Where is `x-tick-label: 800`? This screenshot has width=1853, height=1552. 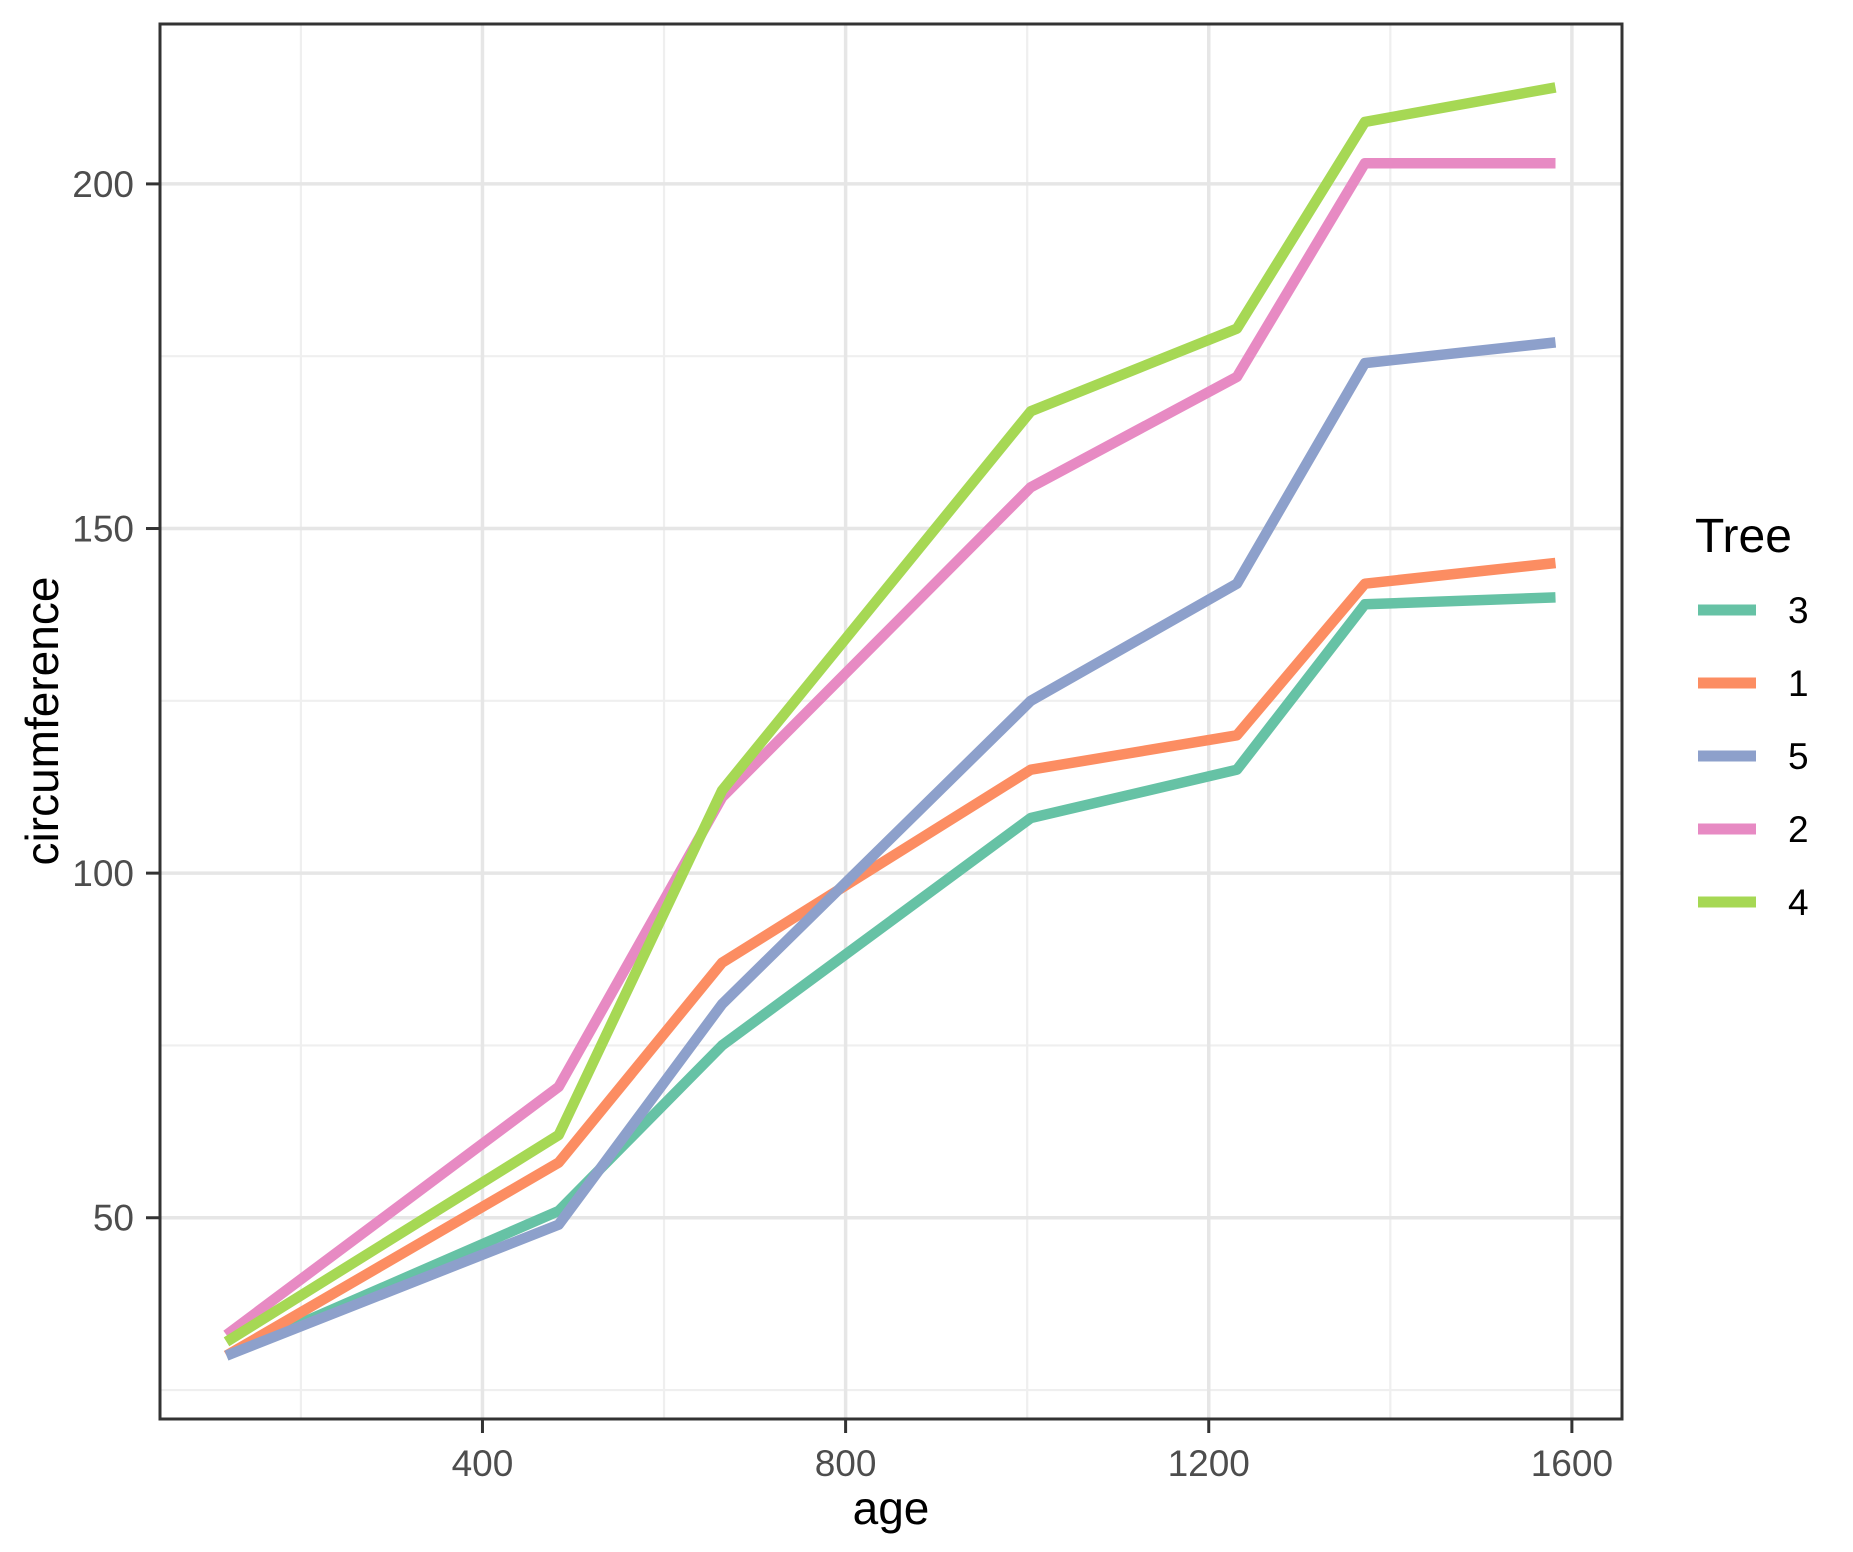
x-tick-label: 800 is located at coordinates (846, 1463).